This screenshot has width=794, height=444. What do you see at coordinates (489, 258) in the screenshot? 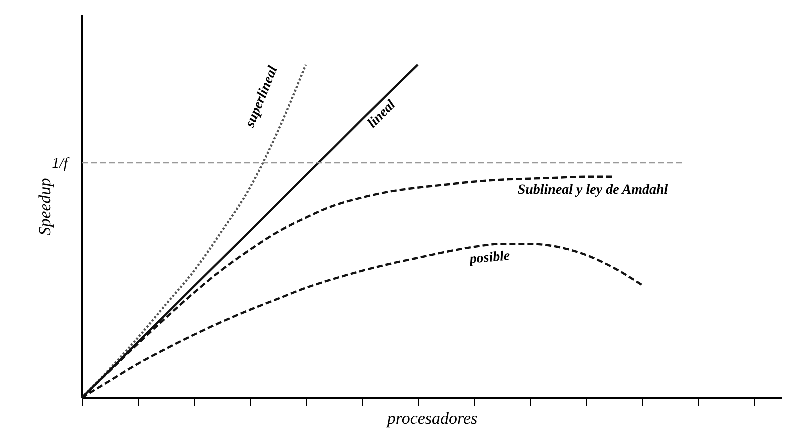
I see `series-label: posible` at bounding box center [489, 258].